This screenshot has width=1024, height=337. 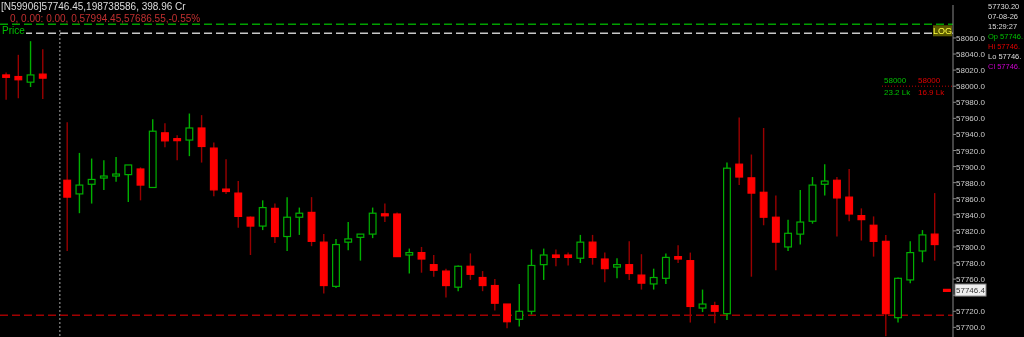 What do you see at coordinates (94, 6) in the screenshot?
I see `chart-title: [N59906]57746.45,198738586, 398.96 Cr` at bounding box center [94, 6].